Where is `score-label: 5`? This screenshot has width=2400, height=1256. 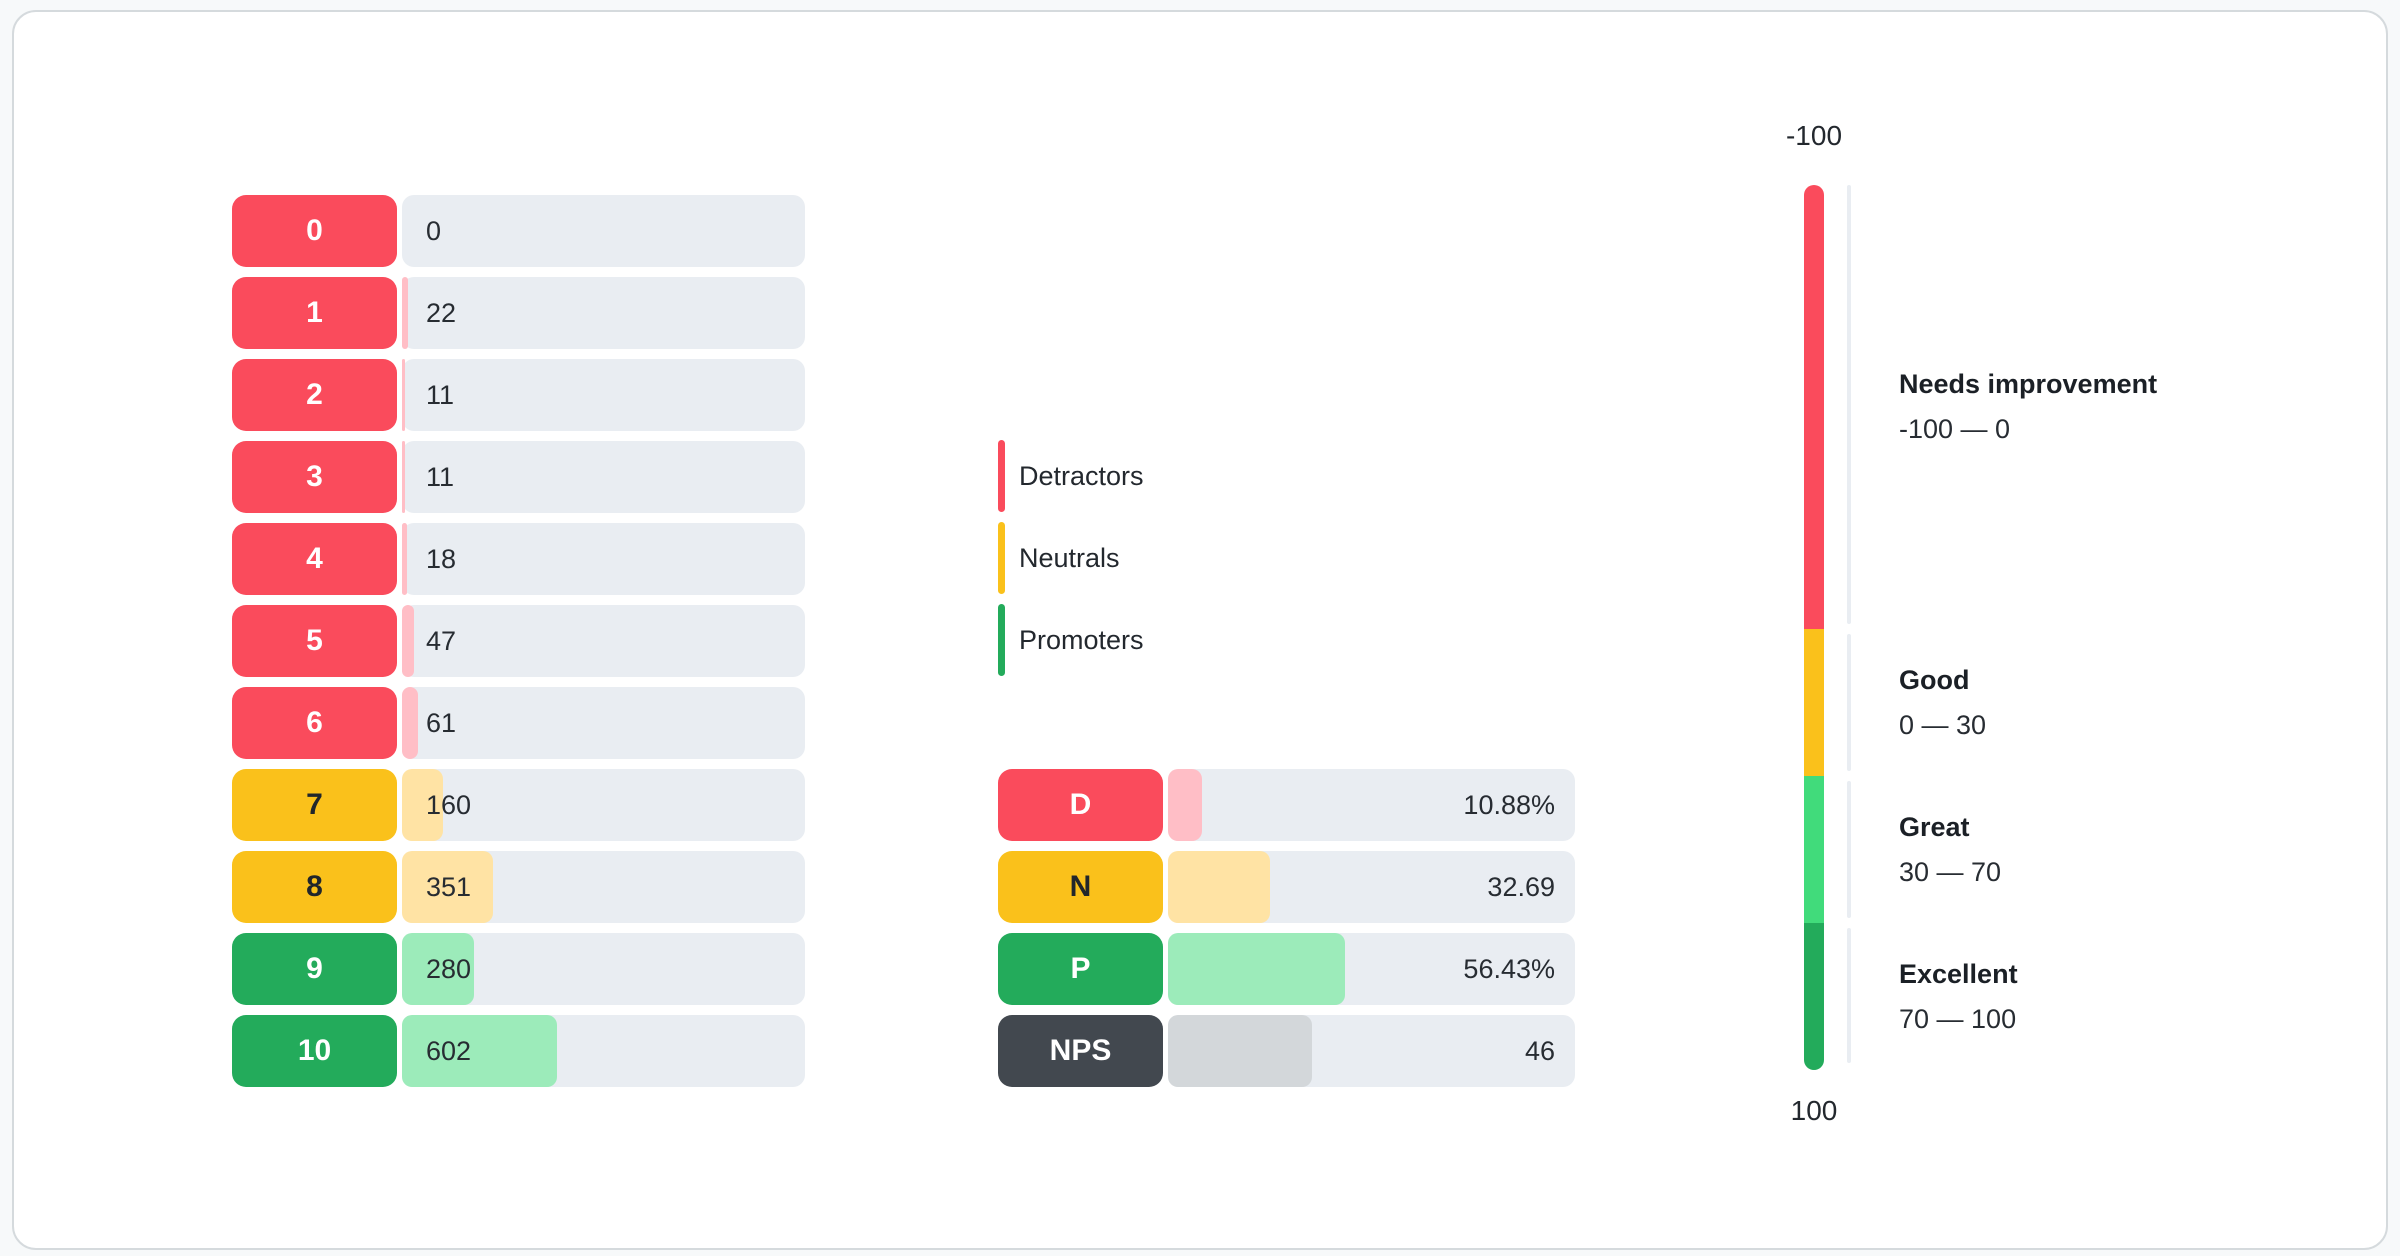
score-label: 5 is located at coordinates (314, 640).